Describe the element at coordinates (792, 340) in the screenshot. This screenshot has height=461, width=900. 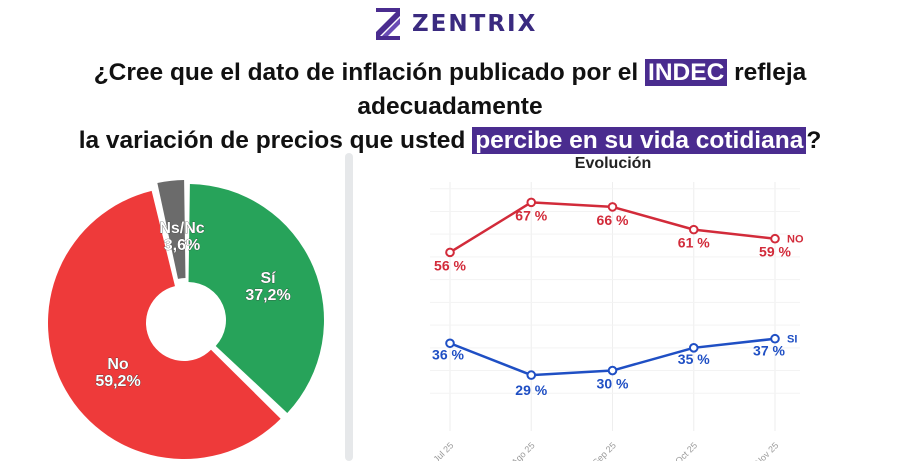
I see `series-name-label: SI` at that location.